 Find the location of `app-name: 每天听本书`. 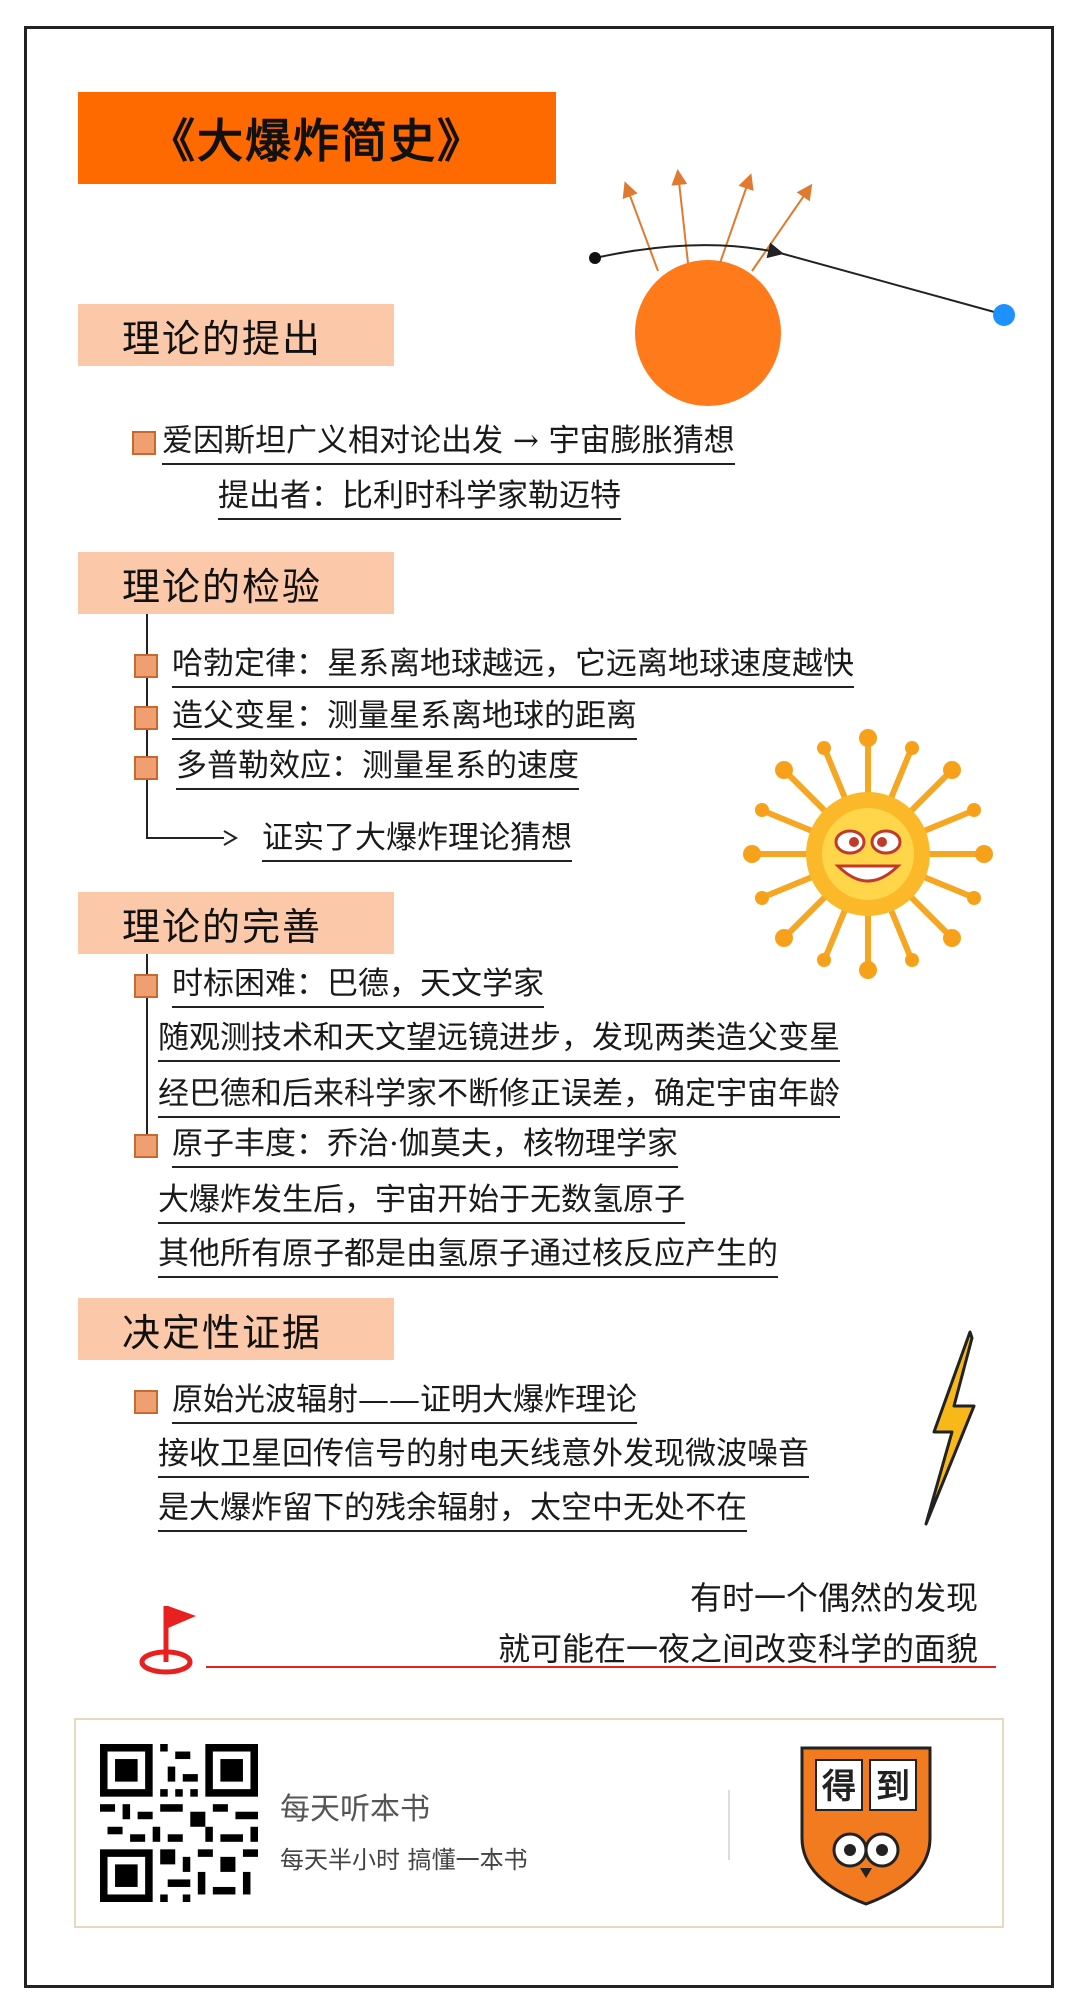

app-name: 每天听本书 is located at coordinates (355, 1809).